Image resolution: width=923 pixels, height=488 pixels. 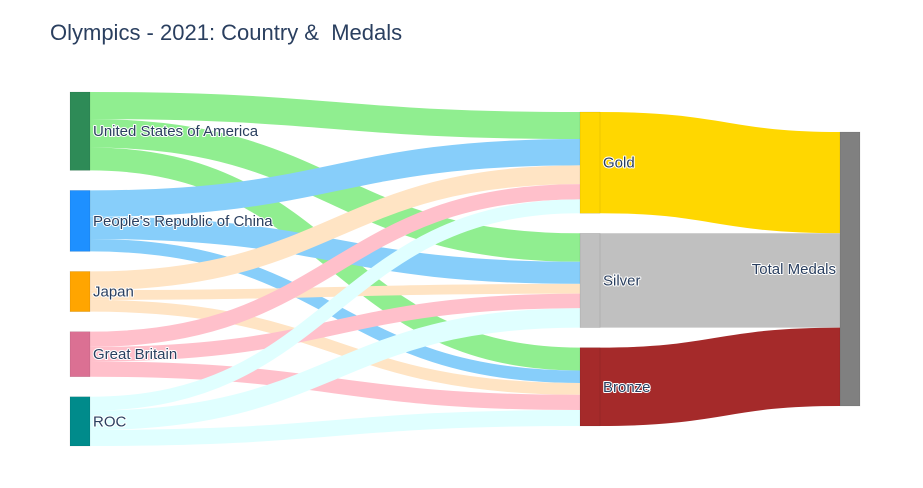 What do you see at coordinates (335, 327) in the screenshot?
I see `link-gb-silver` at bounding box center [335, 327].